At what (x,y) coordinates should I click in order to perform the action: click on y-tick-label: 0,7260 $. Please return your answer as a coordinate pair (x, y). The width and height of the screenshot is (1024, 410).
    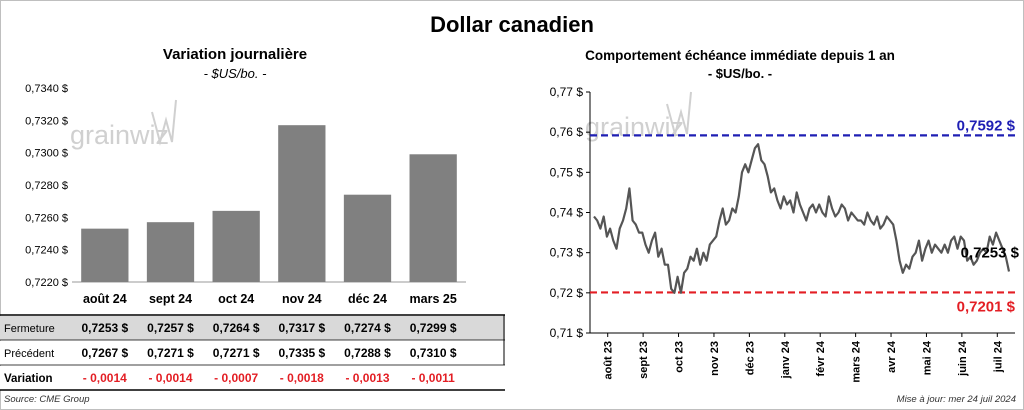
    Looking at the image, I should click on (46, 218).